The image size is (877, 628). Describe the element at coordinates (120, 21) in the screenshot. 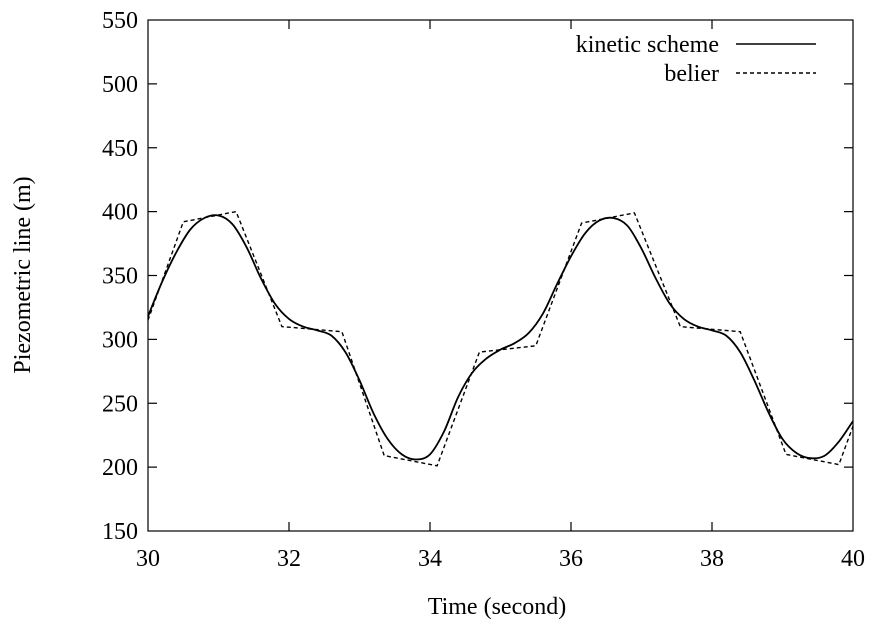

I see `y-tick-label: 550` at that location.